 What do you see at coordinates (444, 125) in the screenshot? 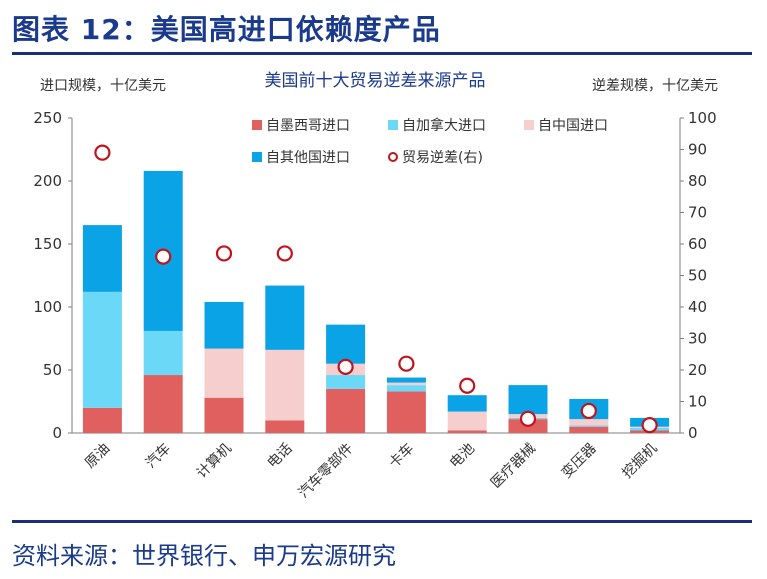
I see `legend-label: 自加拿大进口` at bounding box center [444, 125].